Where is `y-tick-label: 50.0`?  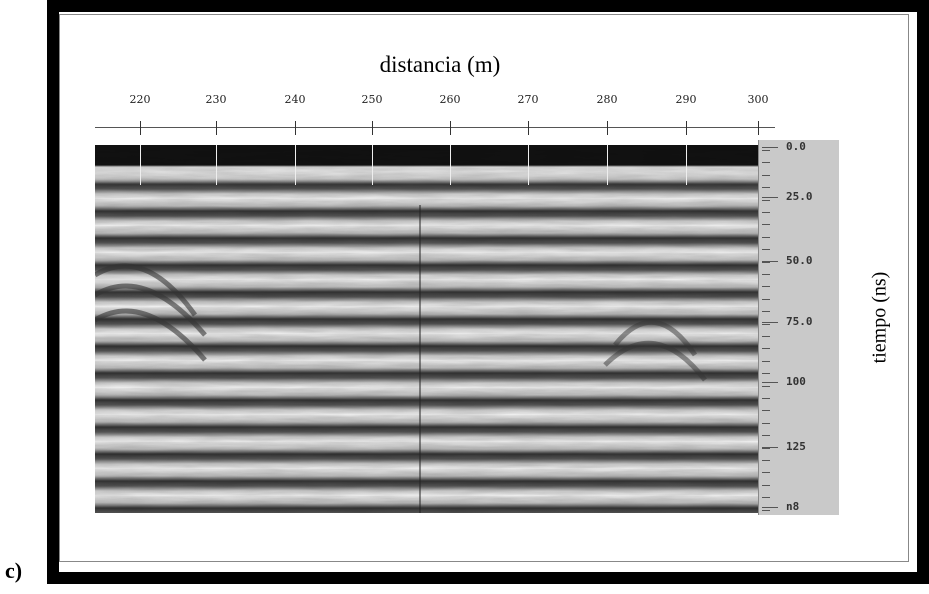 y-tick-label: 50.0 is located at coordinates (799, 260).